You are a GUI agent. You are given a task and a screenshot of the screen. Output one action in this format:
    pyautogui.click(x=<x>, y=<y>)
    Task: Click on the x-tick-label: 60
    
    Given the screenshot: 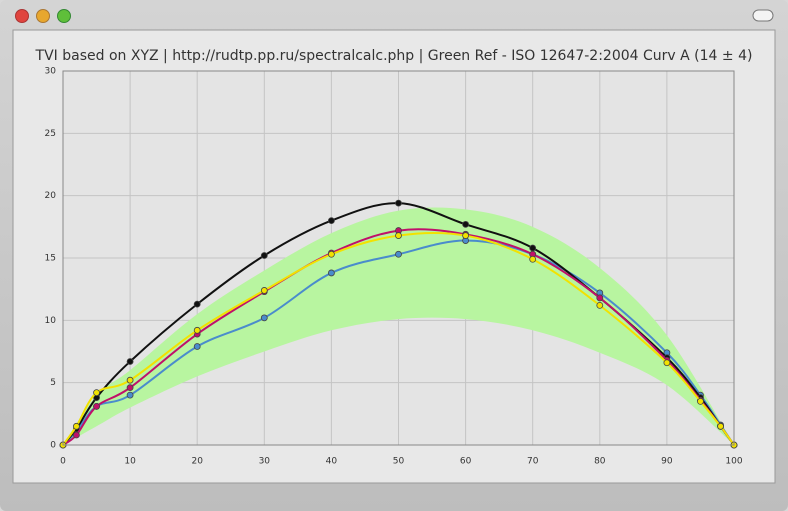 What is the action you would take?
    pyautogui.click(x=466, y=462)
    